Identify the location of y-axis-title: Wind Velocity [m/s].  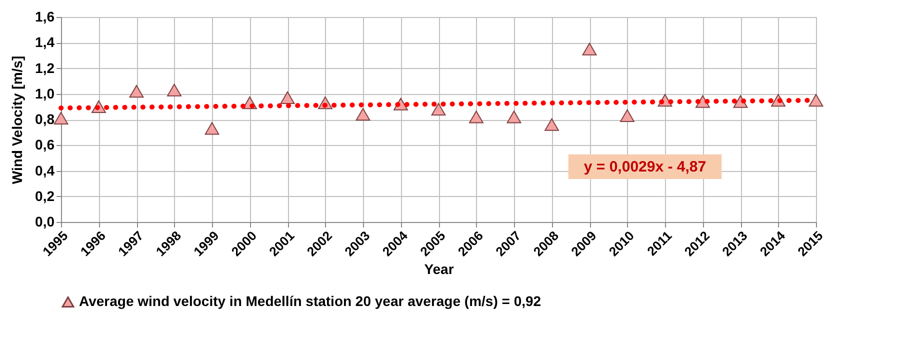
(17, 120).